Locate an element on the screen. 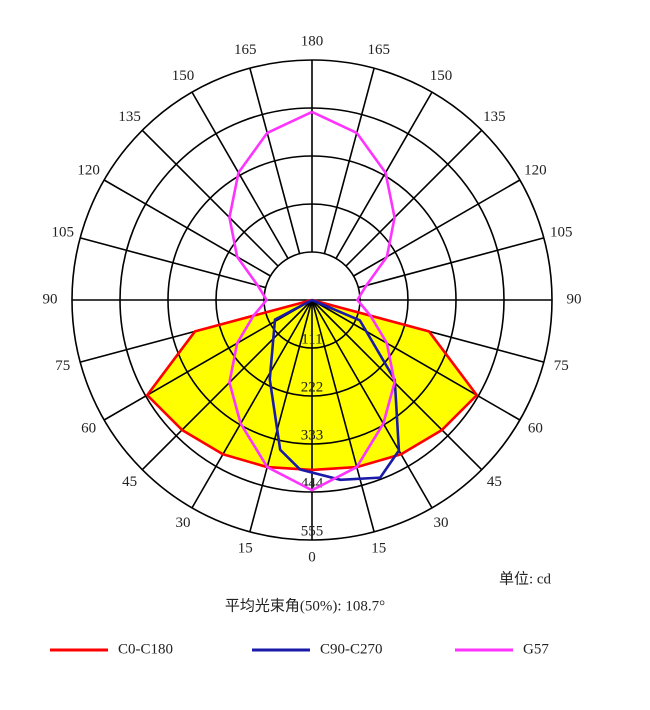 The width and height of the screenshot is (650, 710). unit-label: 单位: cd is located at coordinates (525, 578).